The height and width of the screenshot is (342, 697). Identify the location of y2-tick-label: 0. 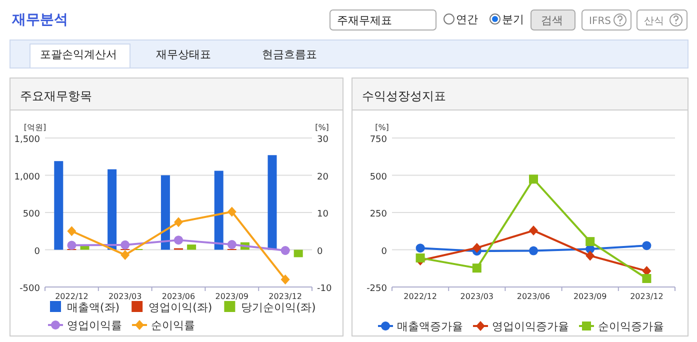
(320, 251).